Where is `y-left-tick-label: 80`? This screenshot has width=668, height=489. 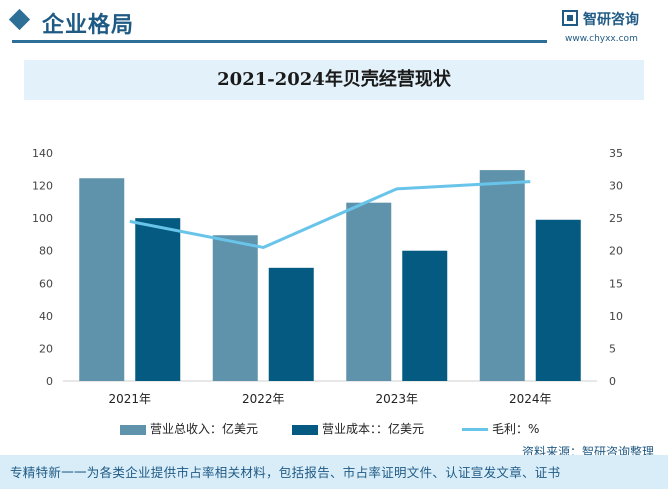 y-left-tick-label: 80 is located at coordinates (46, 251).